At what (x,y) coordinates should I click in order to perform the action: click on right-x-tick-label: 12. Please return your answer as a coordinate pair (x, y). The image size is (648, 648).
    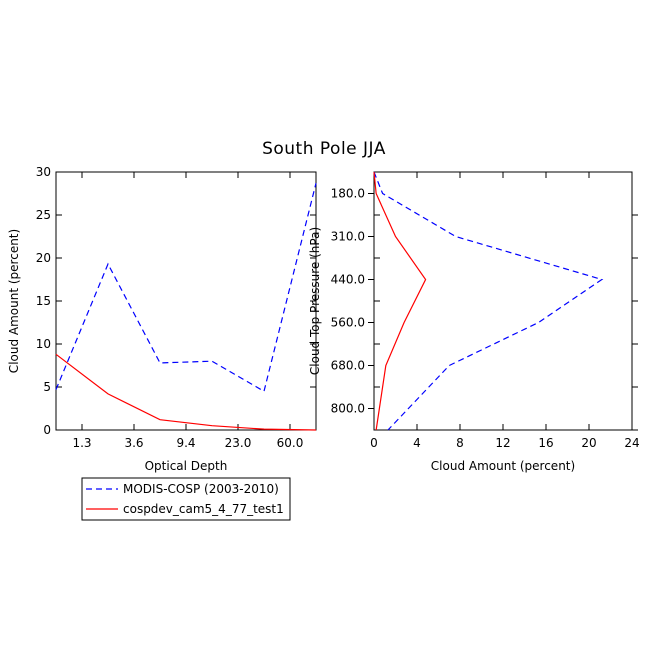
    Looking at the image, I should click on (502, 443).